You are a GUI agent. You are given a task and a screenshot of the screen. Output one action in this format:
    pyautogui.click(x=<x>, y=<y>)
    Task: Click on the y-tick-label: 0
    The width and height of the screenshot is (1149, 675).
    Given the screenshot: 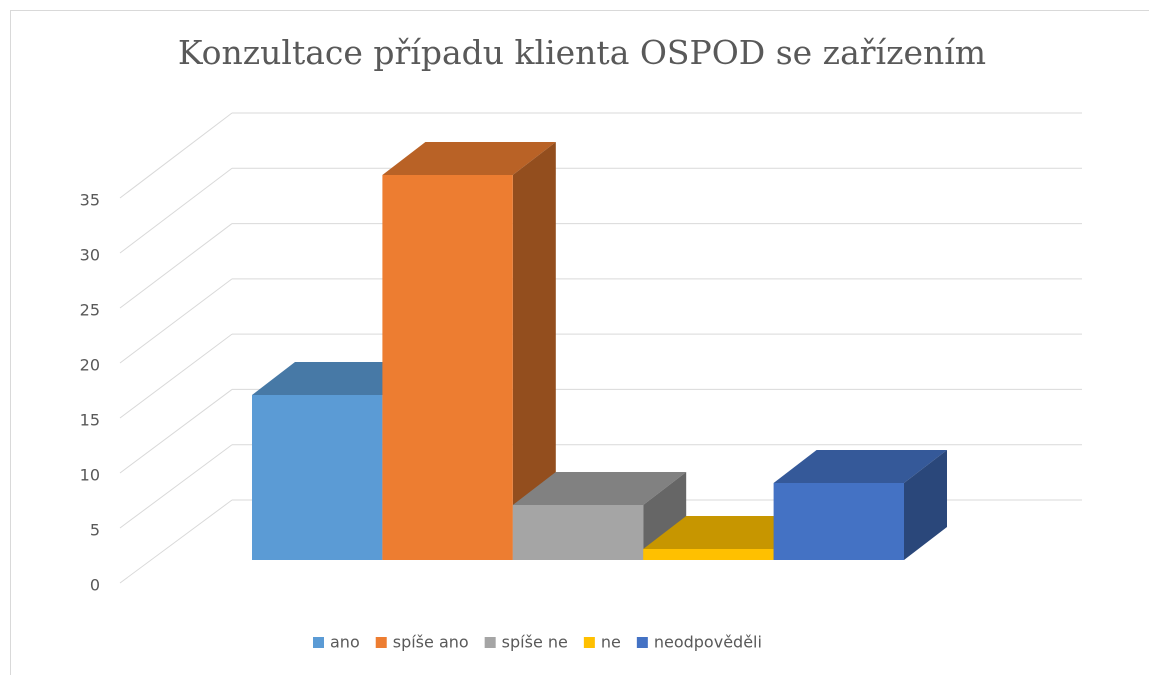 What is the action you would take?
    pyautogui.click(x=95, y=585)
    